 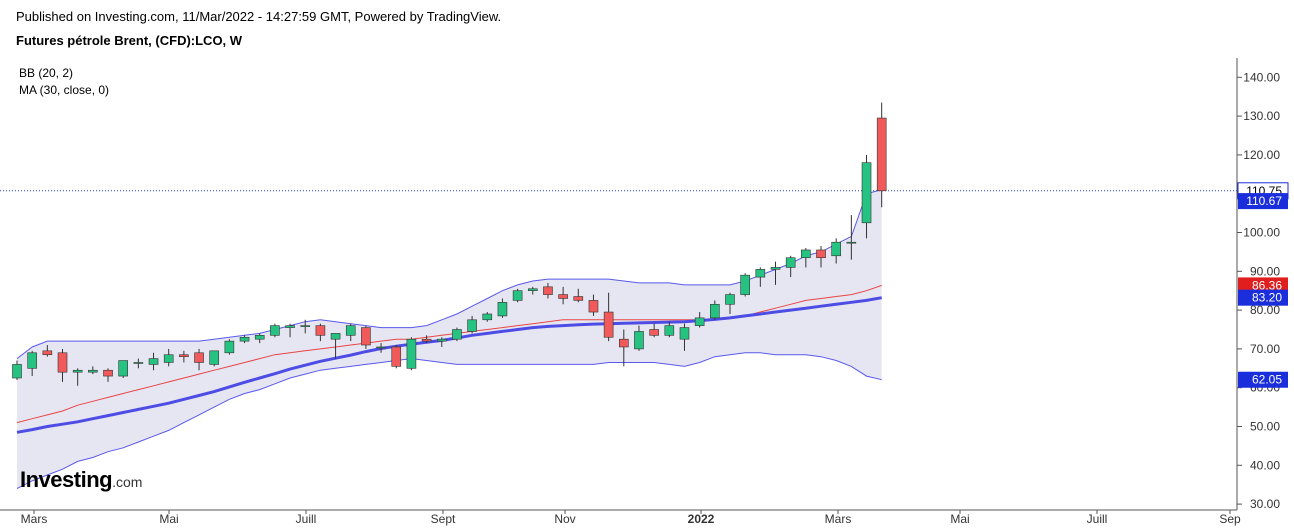 I want to click on price-badge-bb-middle: 86.36, so click(x=1263, y=285).